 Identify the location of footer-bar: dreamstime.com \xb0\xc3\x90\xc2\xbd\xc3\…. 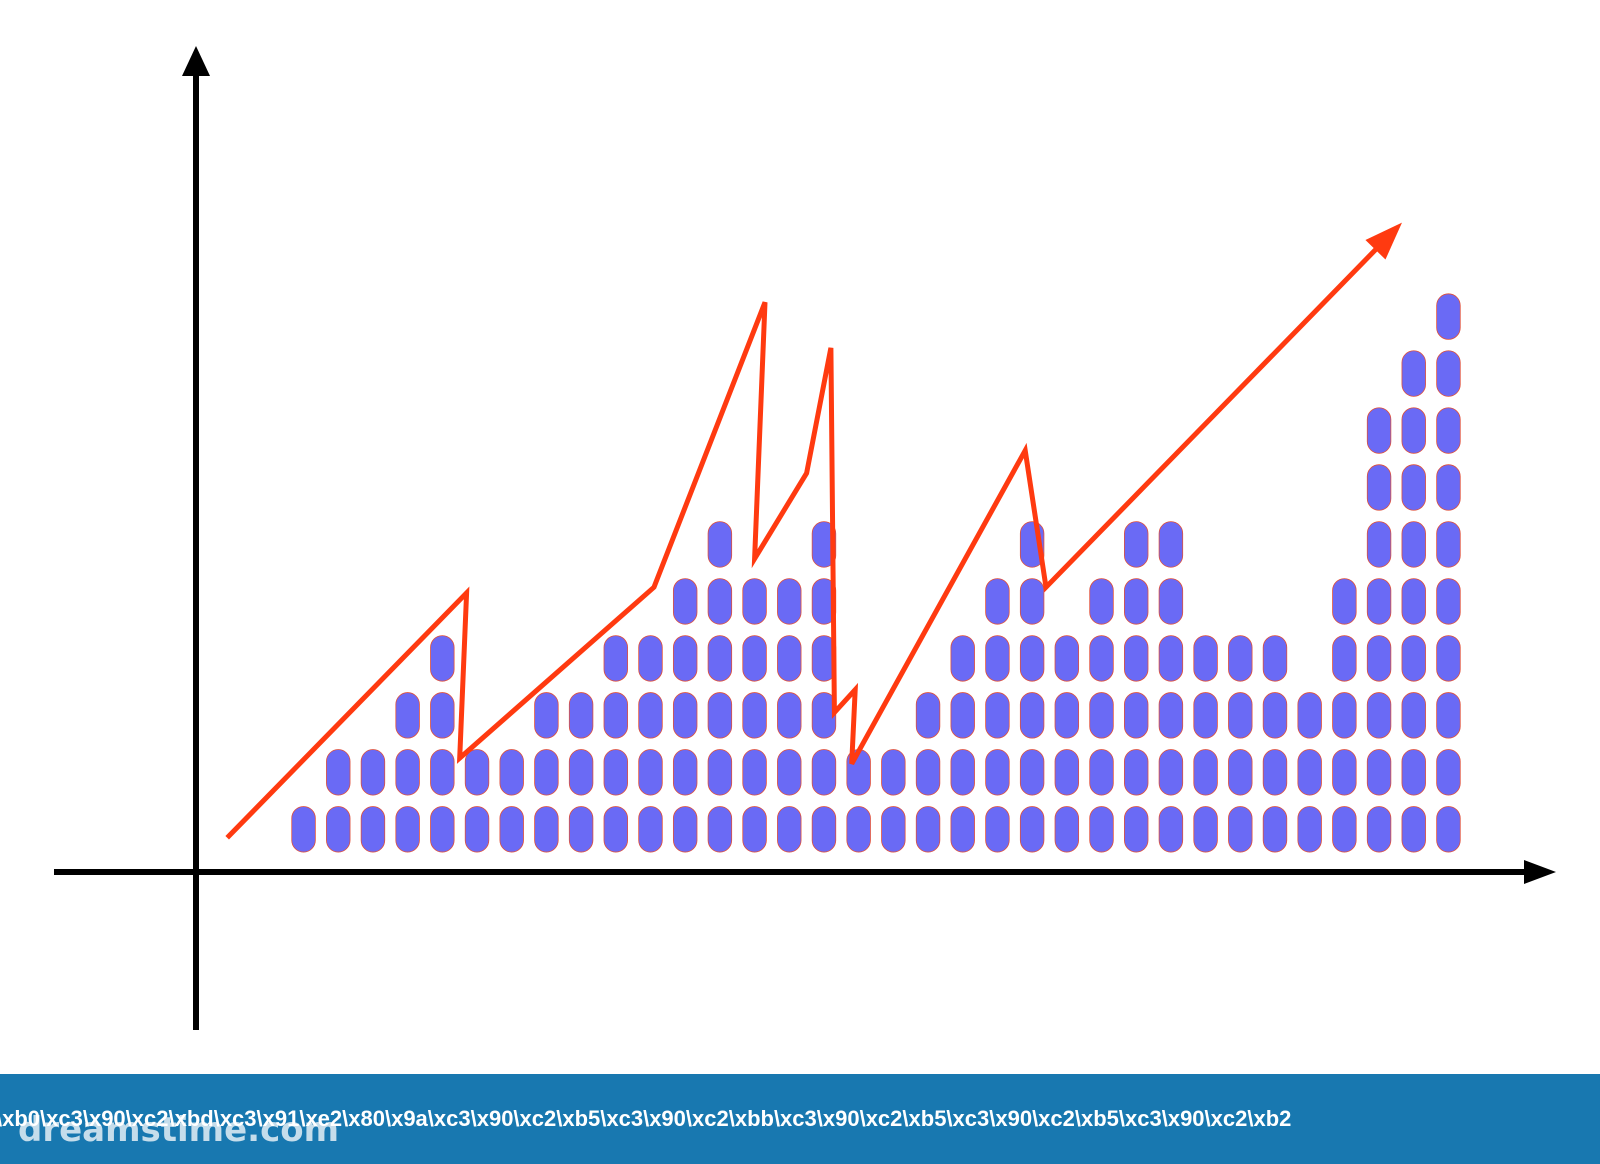
(800, 1119).